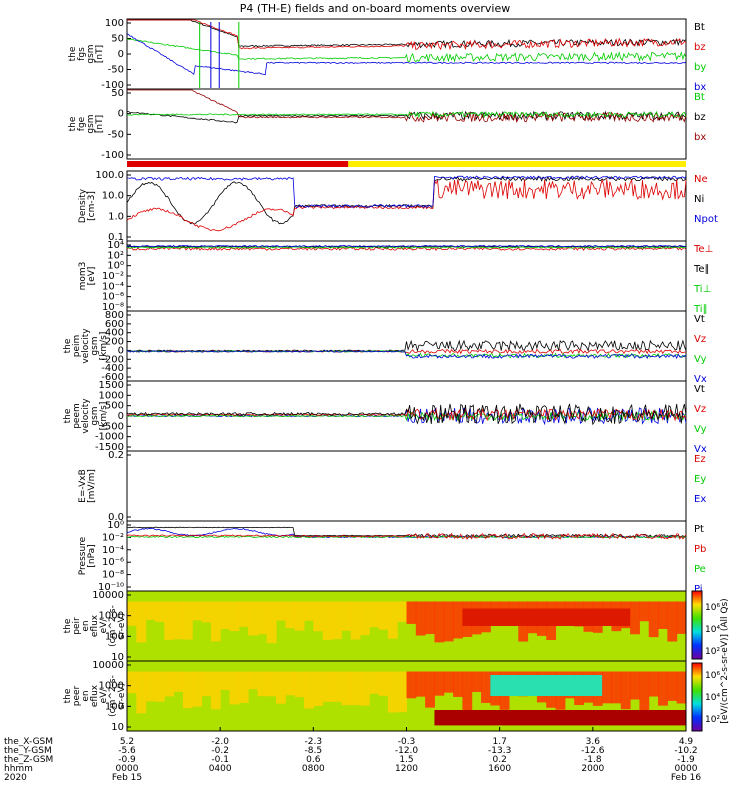  Describe the element at coordinates (700, 549) in the screenshot. I see `legend-pb: Pb` at that location.